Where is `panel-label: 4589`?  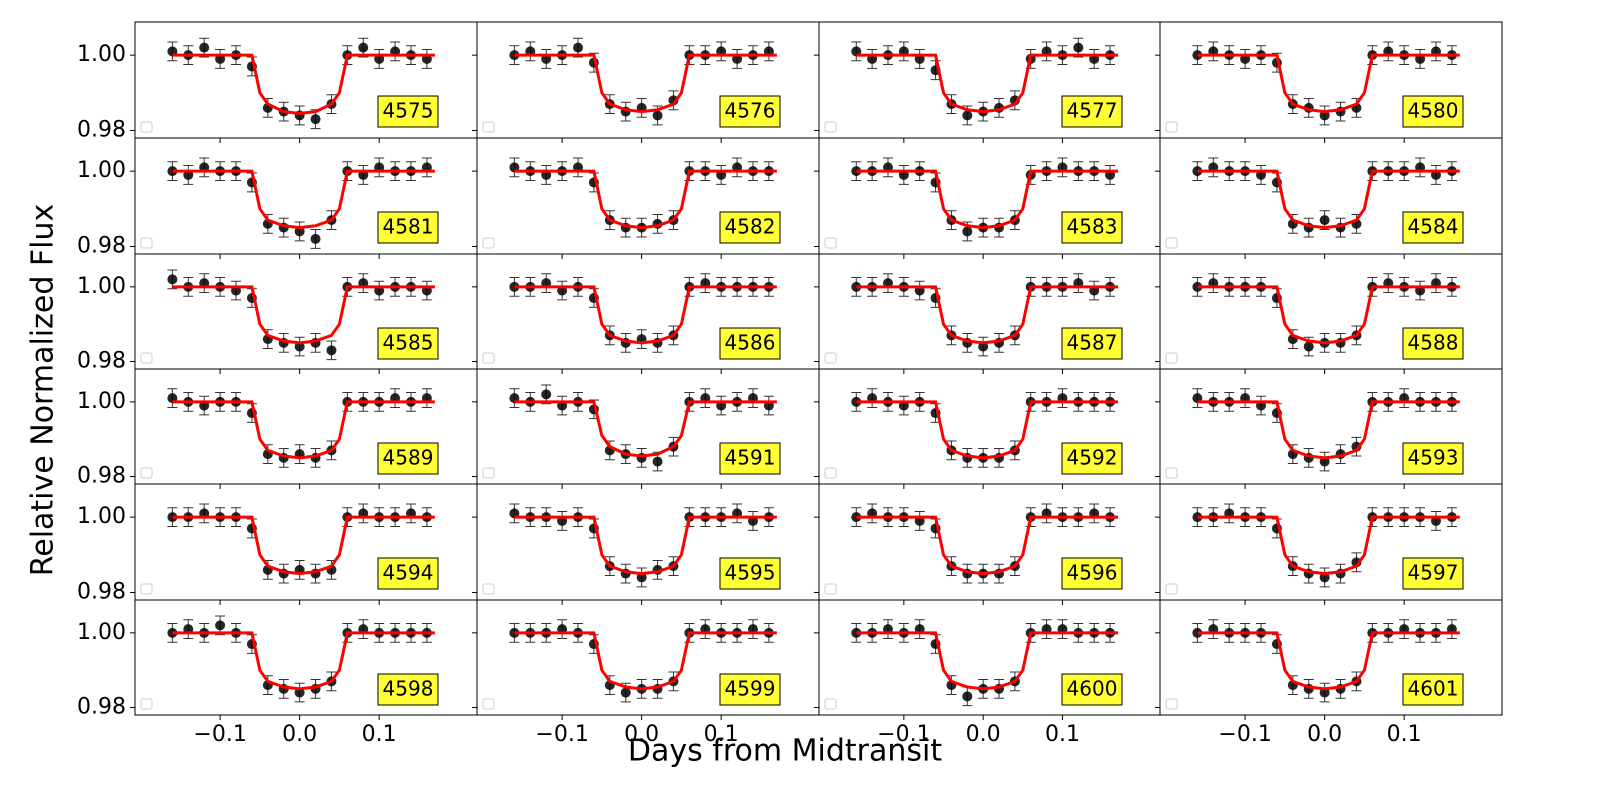
panel-label: 4589 is located at coordinates (408, 458).